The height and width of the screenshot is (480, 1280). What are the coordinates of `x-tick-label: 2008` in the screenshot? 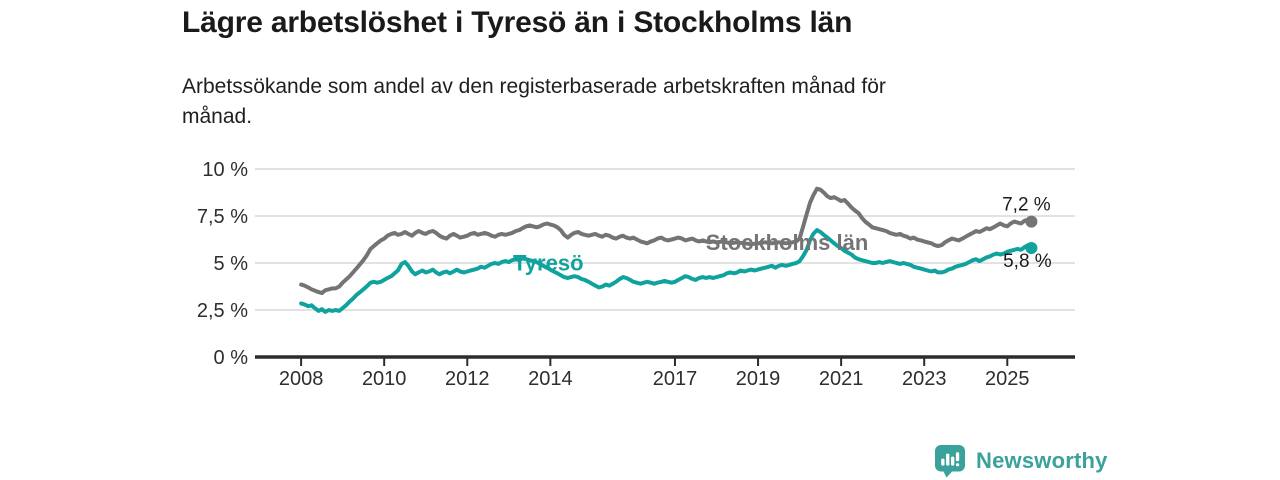 It's located at (301, 379).